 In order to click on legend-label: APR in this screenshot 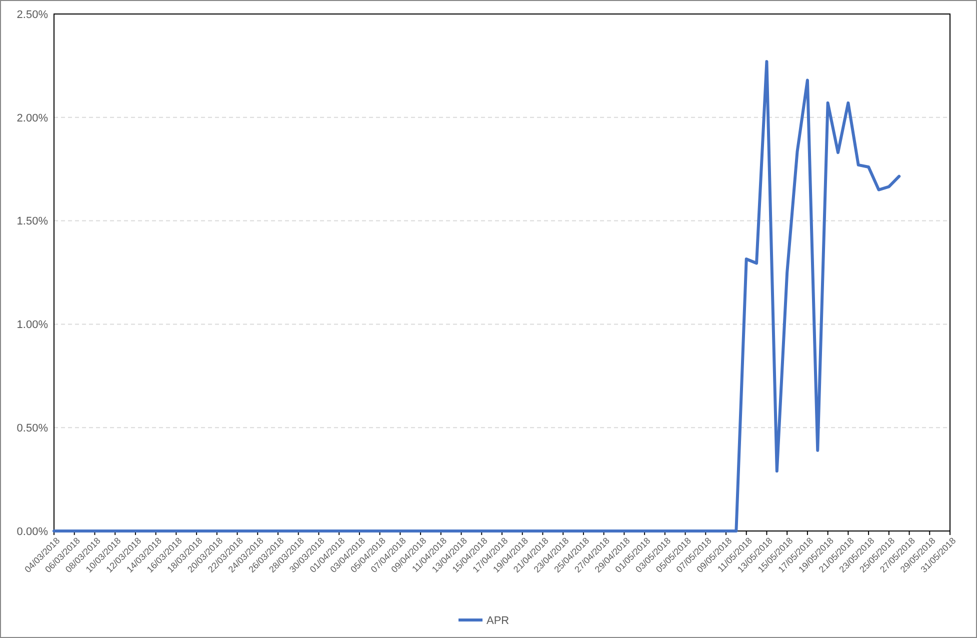, I will do `click(498, 620)`.